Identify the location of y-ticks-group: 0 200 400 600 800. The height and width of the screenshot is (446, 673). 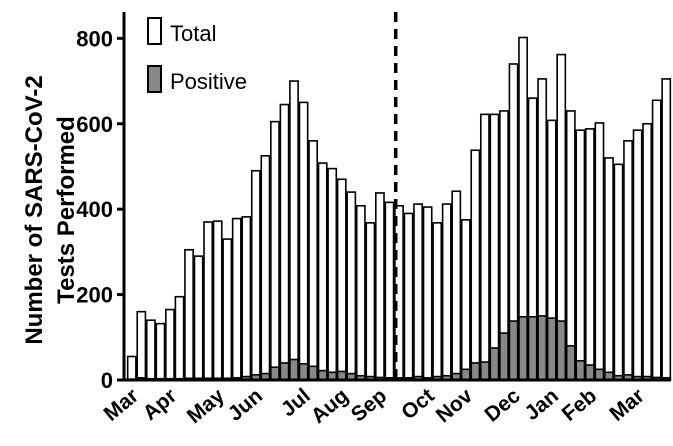
(100, 209).